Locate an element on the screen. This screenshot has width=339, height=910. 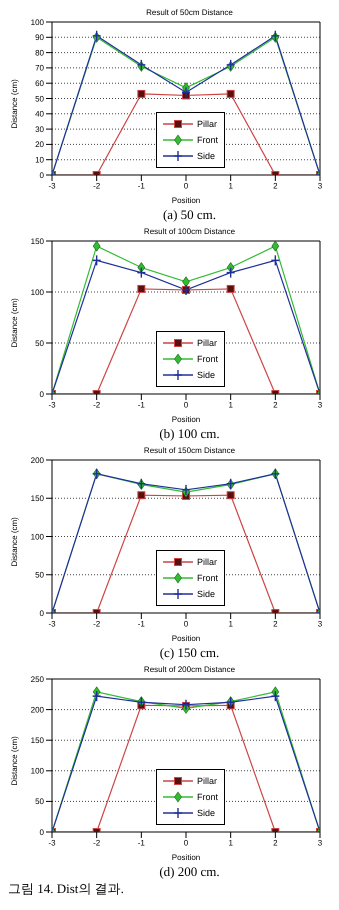
y-tick-label: 70 is located at coordinates (40, 68).